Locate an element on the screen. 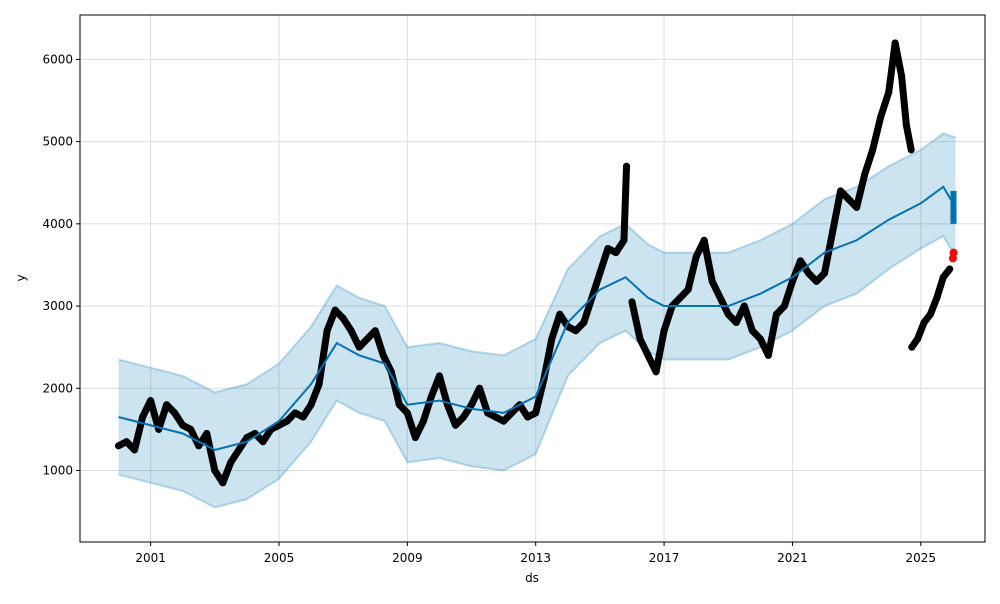  x-axis-label: ds is located at coordinates (532, 578).